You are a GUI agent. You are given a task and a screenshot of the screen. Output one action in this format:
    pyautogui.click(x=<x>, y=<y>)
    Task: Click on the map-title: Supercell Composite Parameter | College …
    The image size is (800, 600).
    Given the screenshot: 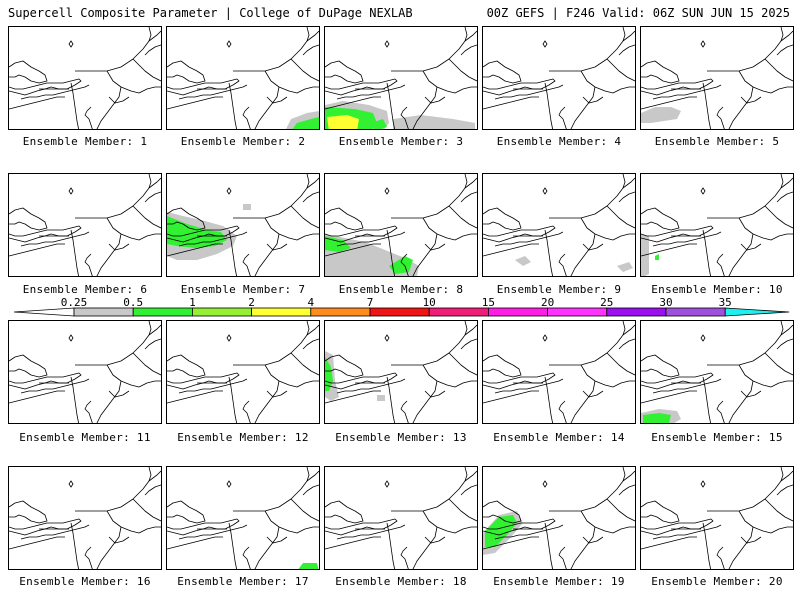 What is the action you would take?
    pyautogui.click(x=210, y=13)
    